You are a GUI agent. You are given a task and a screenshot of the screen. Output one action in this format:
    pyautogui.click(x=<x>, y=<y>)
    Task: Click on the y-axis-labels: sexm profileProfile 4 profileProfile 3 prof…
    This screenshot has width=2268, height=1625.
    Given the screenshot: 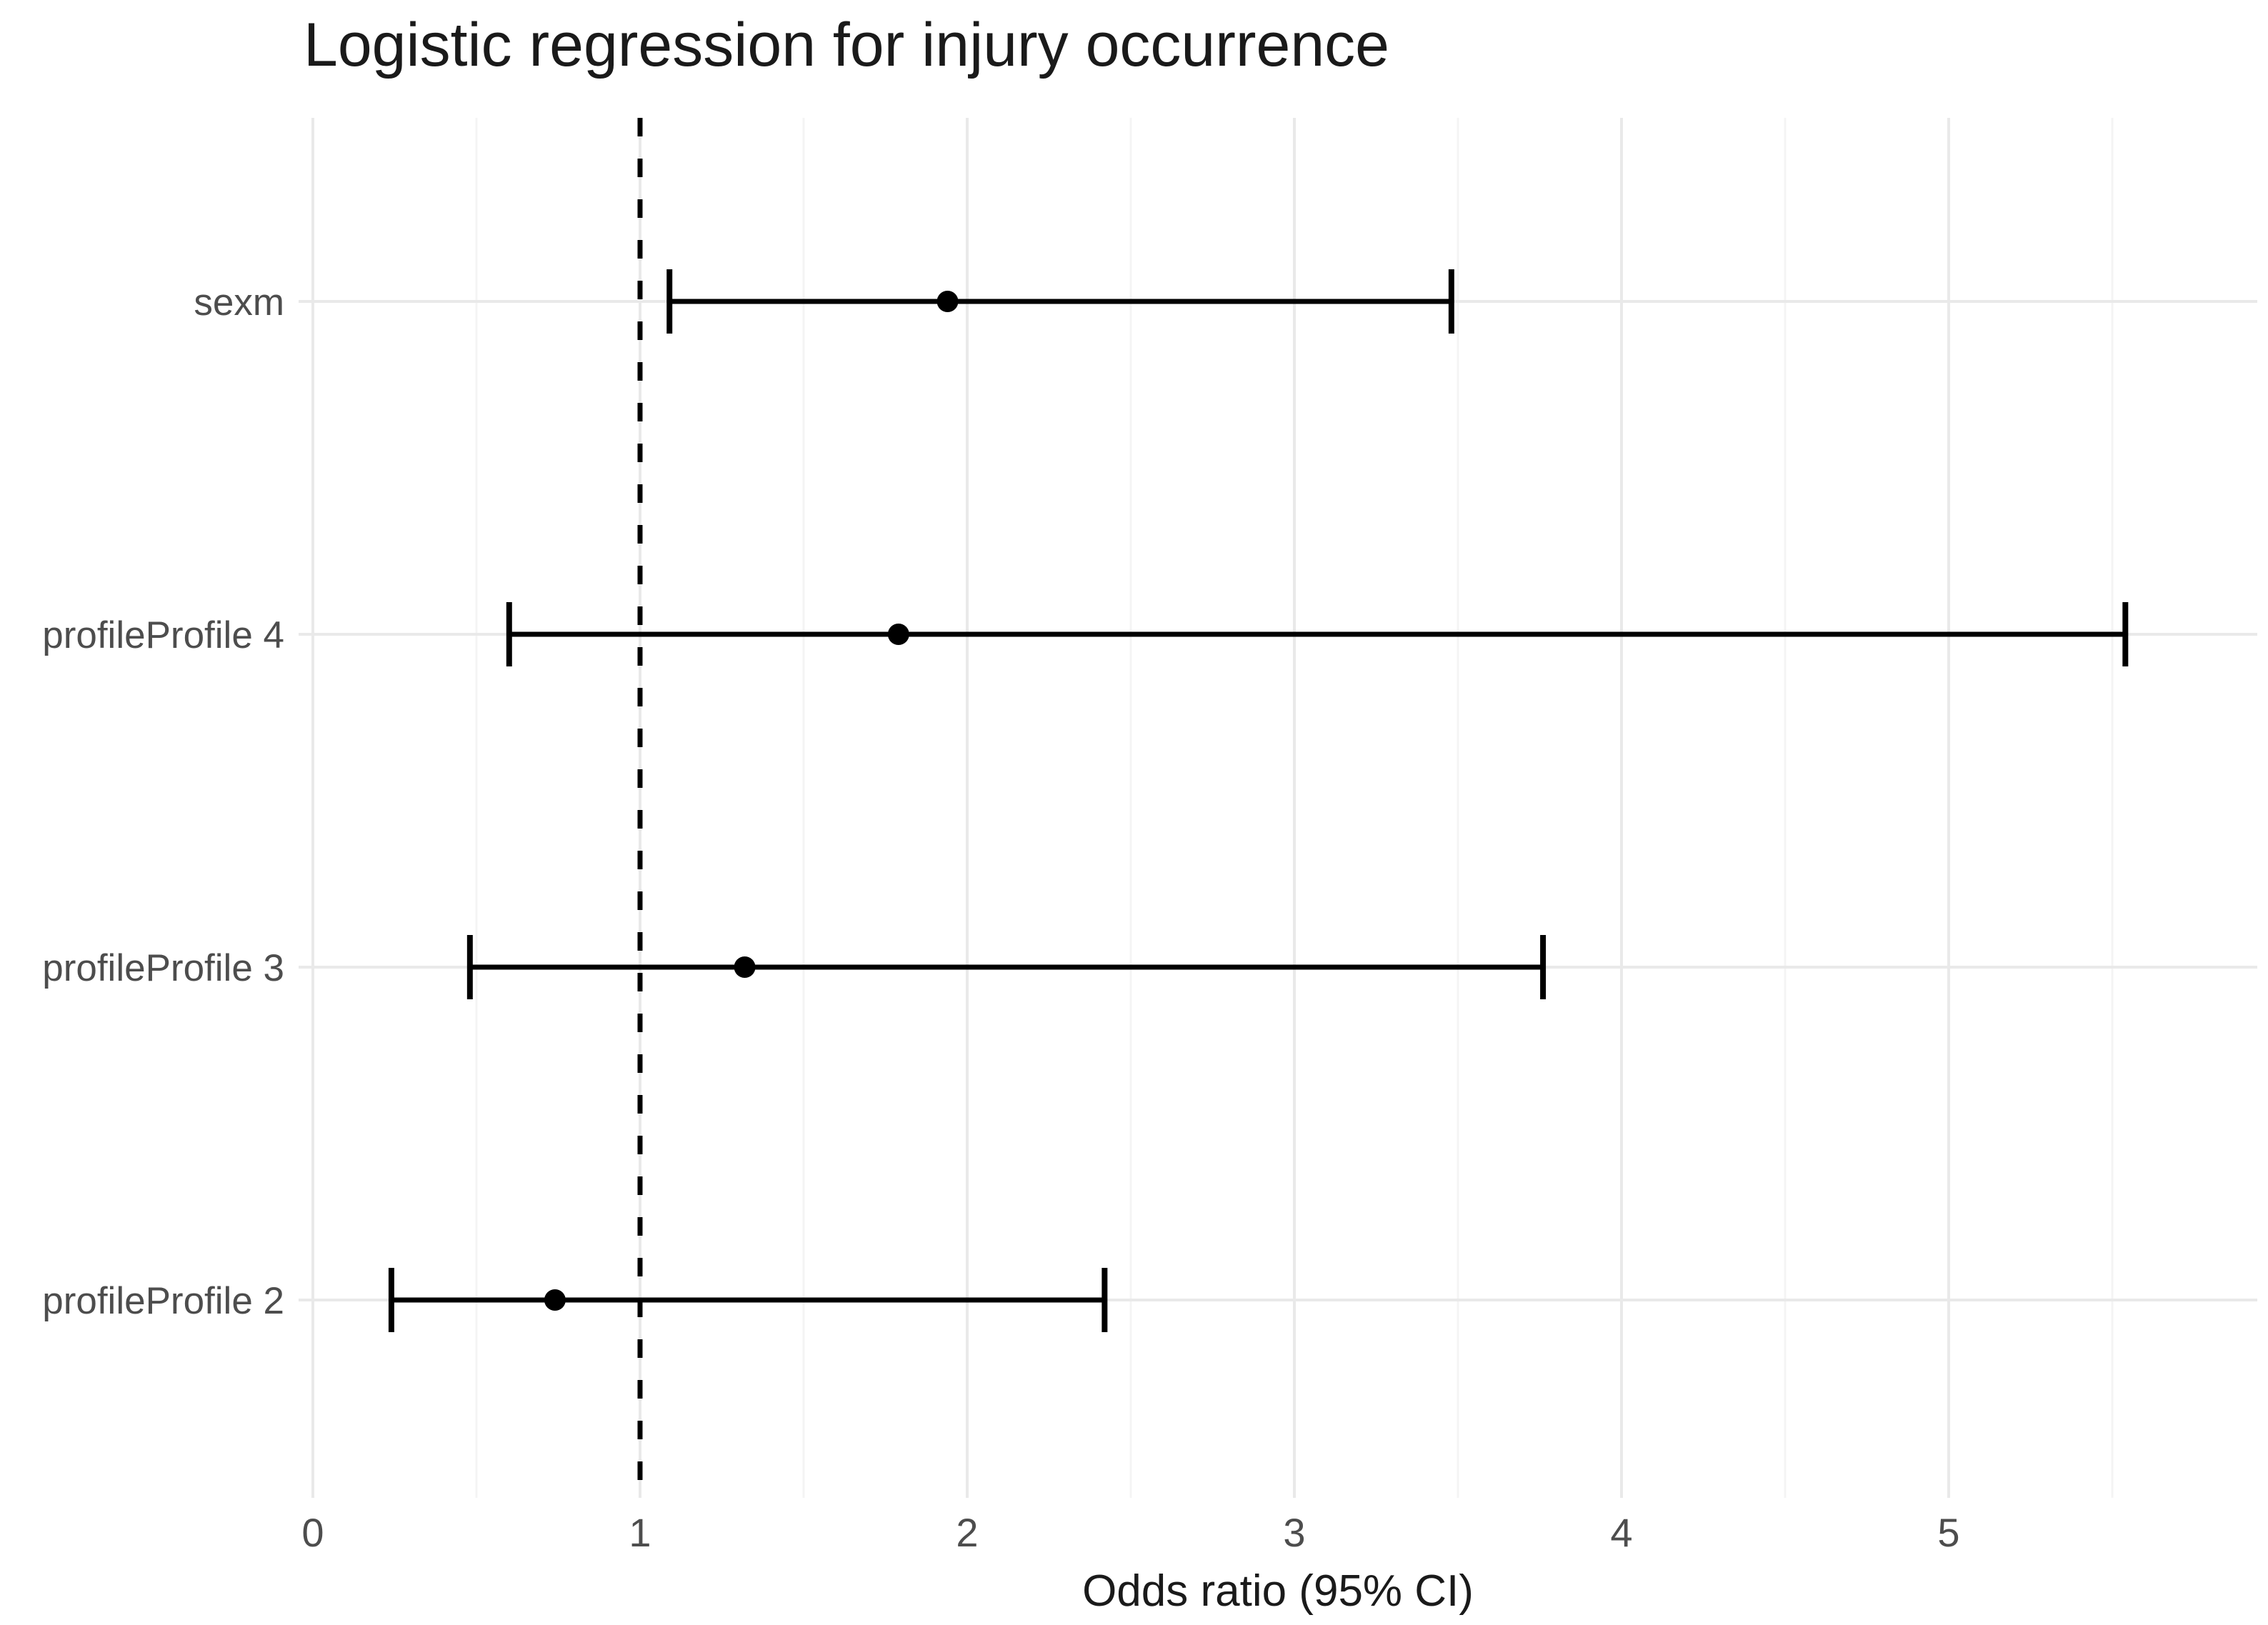 What is the action you would take?
    pyautogui.click(x=163, y=801)
    